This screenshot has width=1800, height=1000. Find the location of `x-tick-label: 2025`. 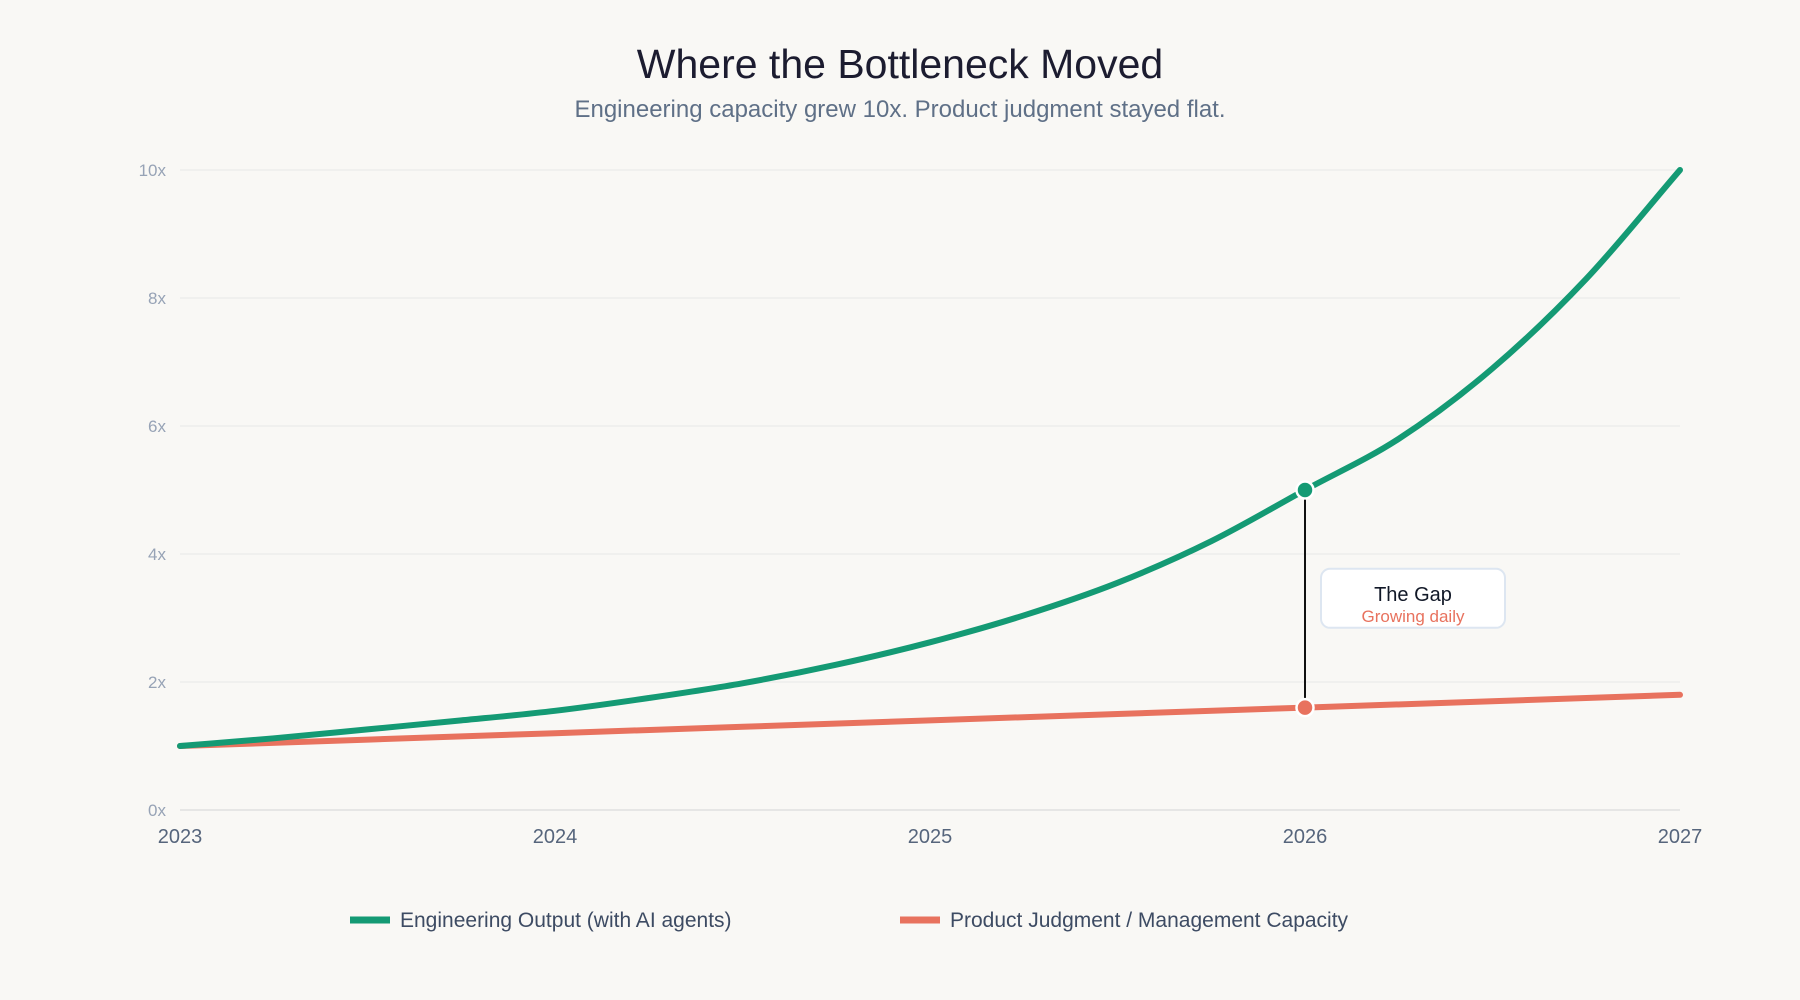

x-tick-label: 2025 is located at coordinates (930, 837).